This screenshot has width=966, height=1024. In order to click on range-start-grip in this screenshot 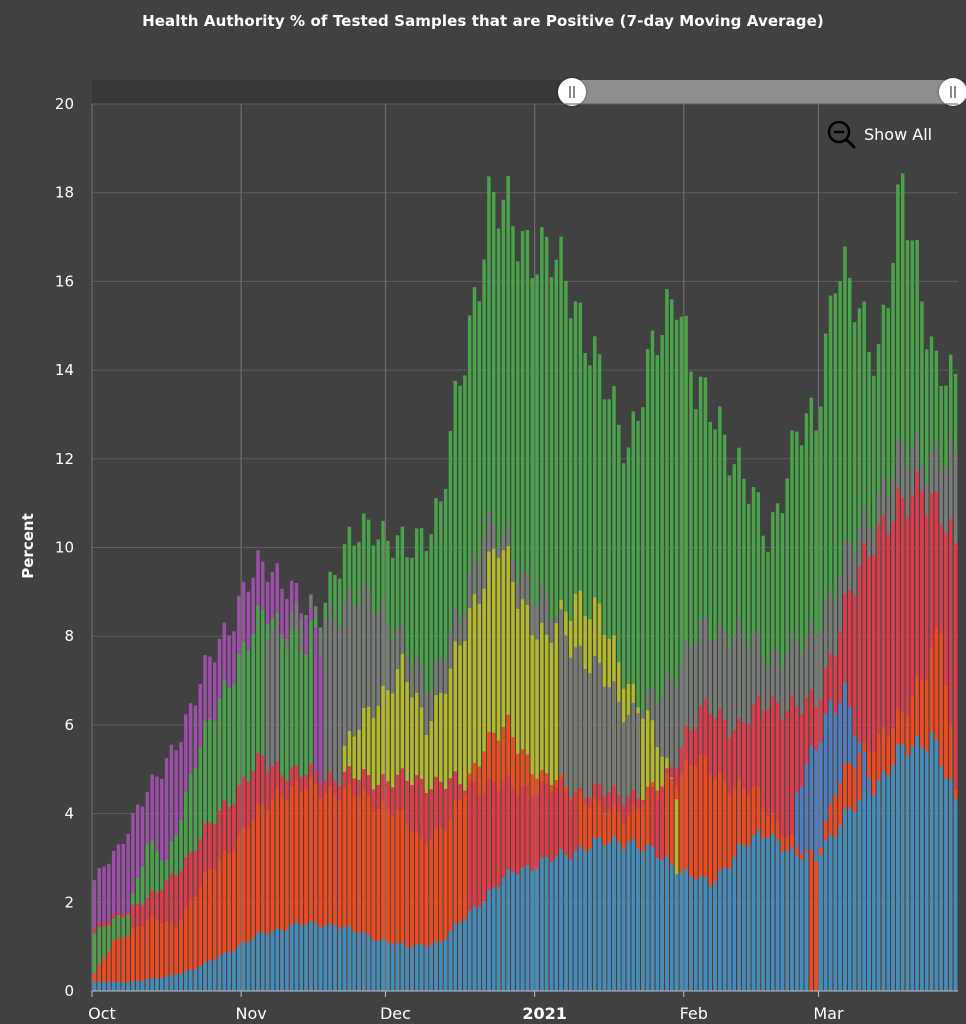, I will do `click(572, 92)`.